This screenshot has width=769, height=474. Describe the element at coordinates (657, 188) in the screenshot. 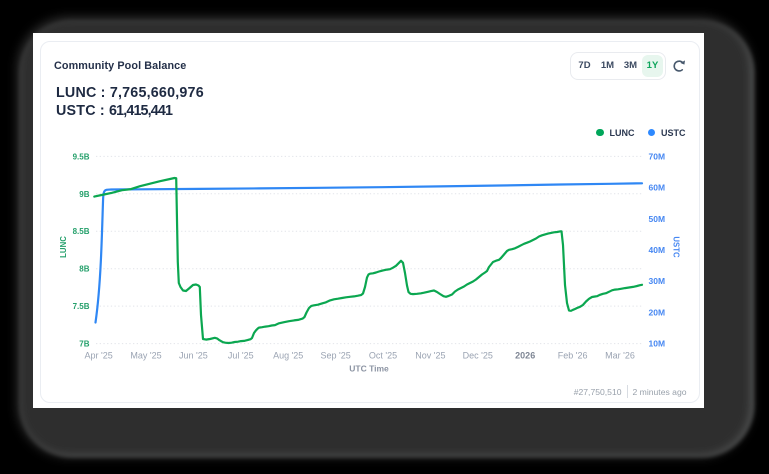

I see `svg-text: 60M` at that location.